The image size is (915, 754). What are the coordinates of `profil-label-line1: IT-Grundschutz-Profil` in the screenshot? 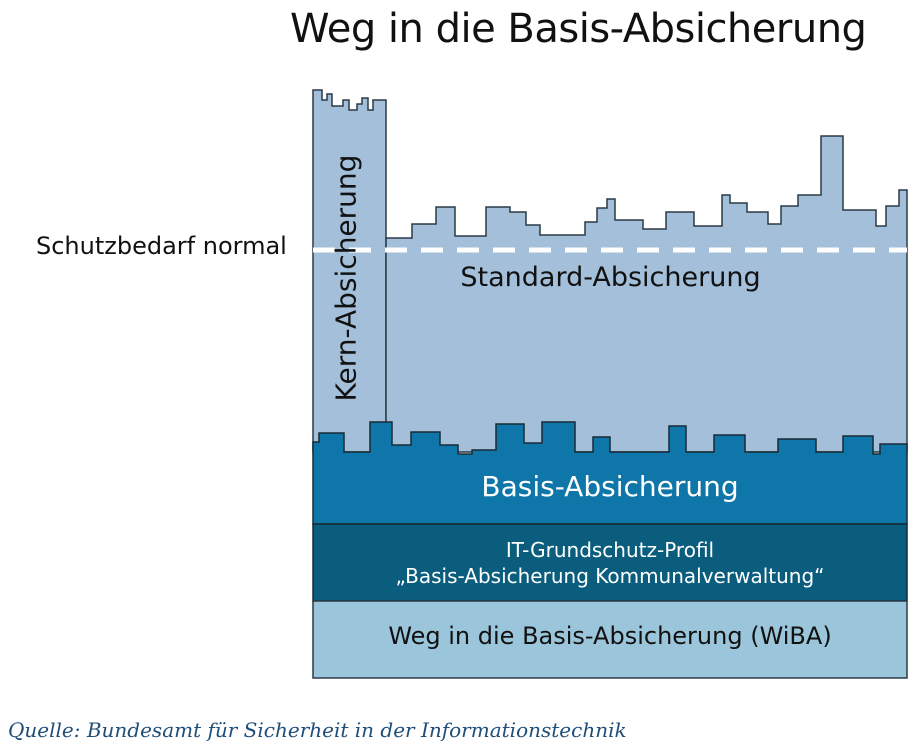 It's located at (610, 550).